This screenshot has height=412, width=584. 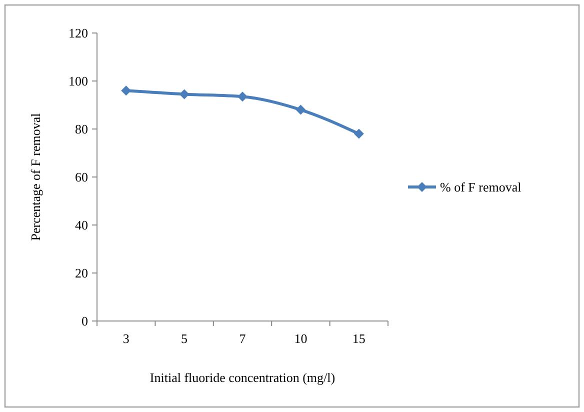 I want to click on x-tick-label: 5, so click(x=184, y=338).